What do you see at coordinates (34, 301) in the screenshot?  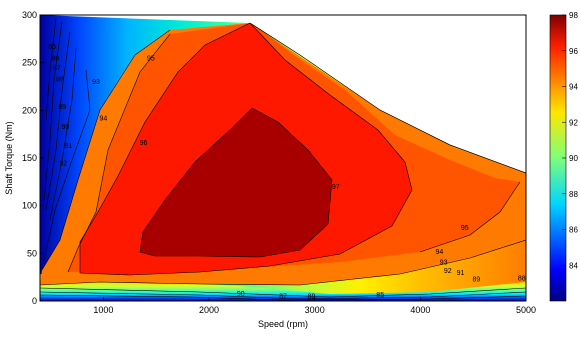 I see `y-tick-label: 0` at bounding box center [34, 301].